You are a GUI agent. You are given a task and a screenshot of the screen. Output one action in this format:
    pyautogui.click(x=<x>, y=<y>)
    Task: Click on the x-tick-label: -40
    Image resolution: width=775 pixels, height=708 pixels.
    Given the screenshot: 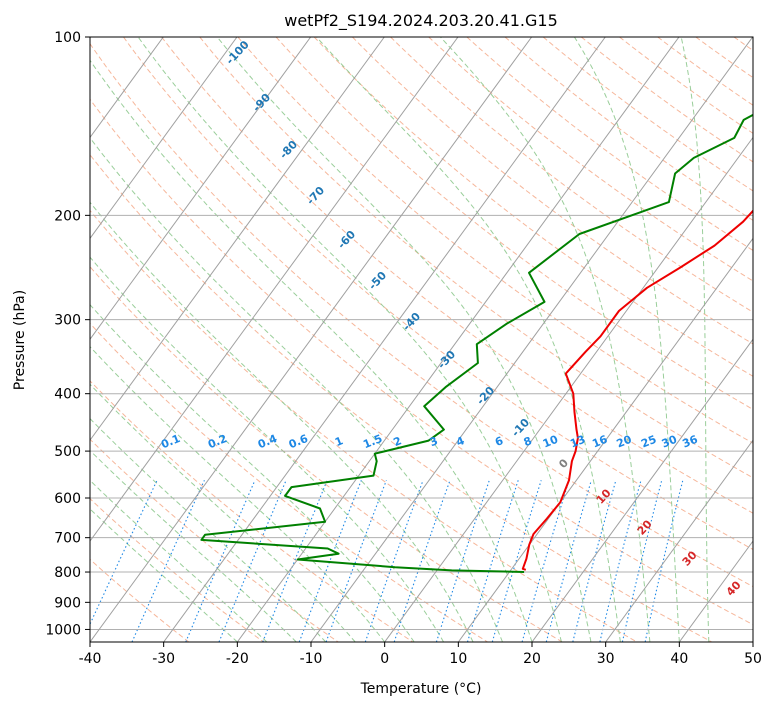 What is the action you would take?
    pyautogui.click(x=90, y=659)
    